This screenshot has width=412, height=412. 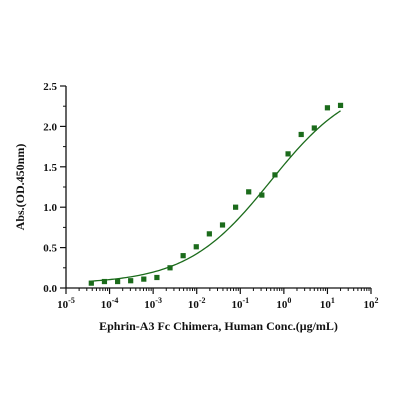 What do you see at coordinates (371, 303) in the screenshot?
I see `x-tick-label: 10²` at bounding box center [371, 303].